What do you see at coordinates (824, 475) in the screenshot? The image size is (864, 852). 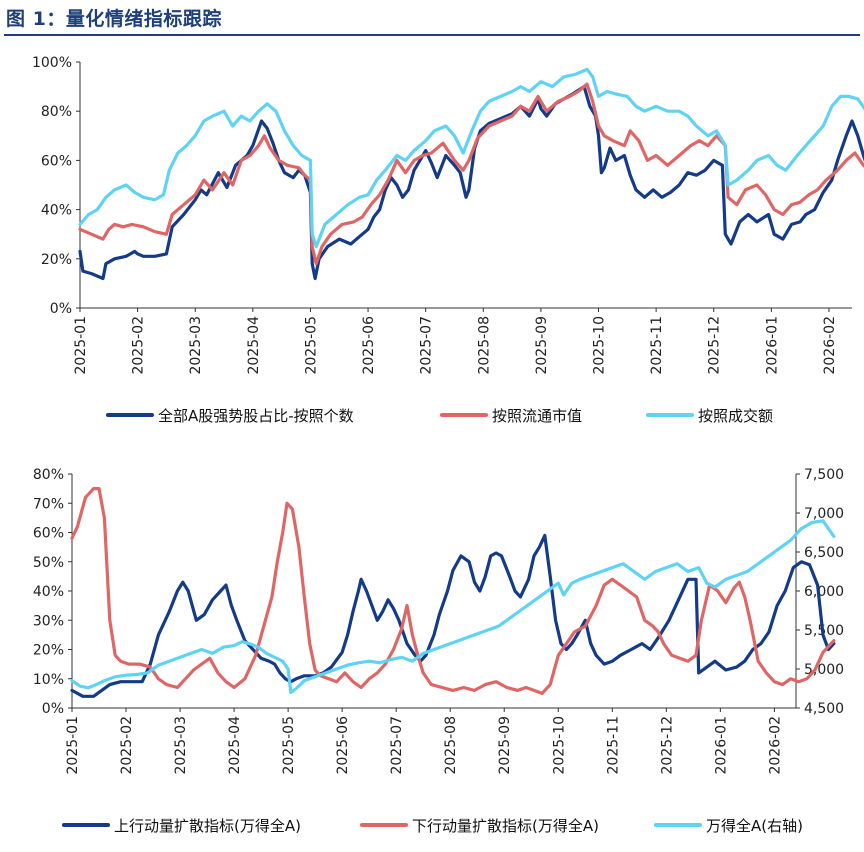 I see `y2-tick-label: 7,500` at bounding box center [824, 475].